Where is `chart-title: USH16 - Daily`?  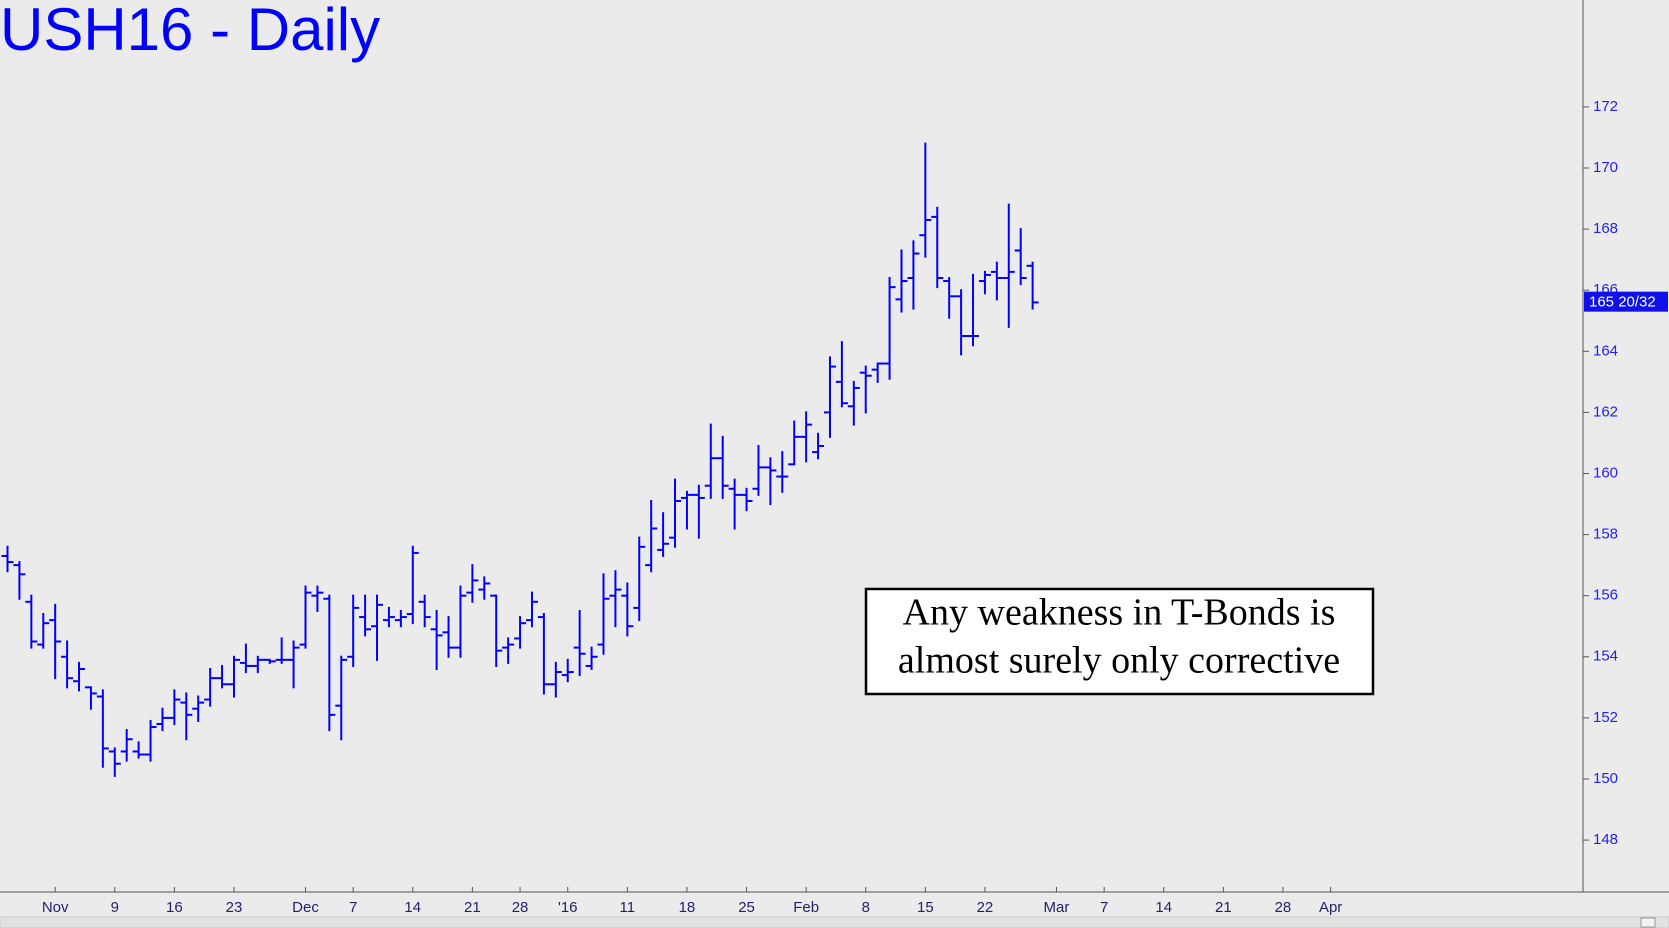 chart-title: USH16 - Daily is located at coordinates (190, 31).